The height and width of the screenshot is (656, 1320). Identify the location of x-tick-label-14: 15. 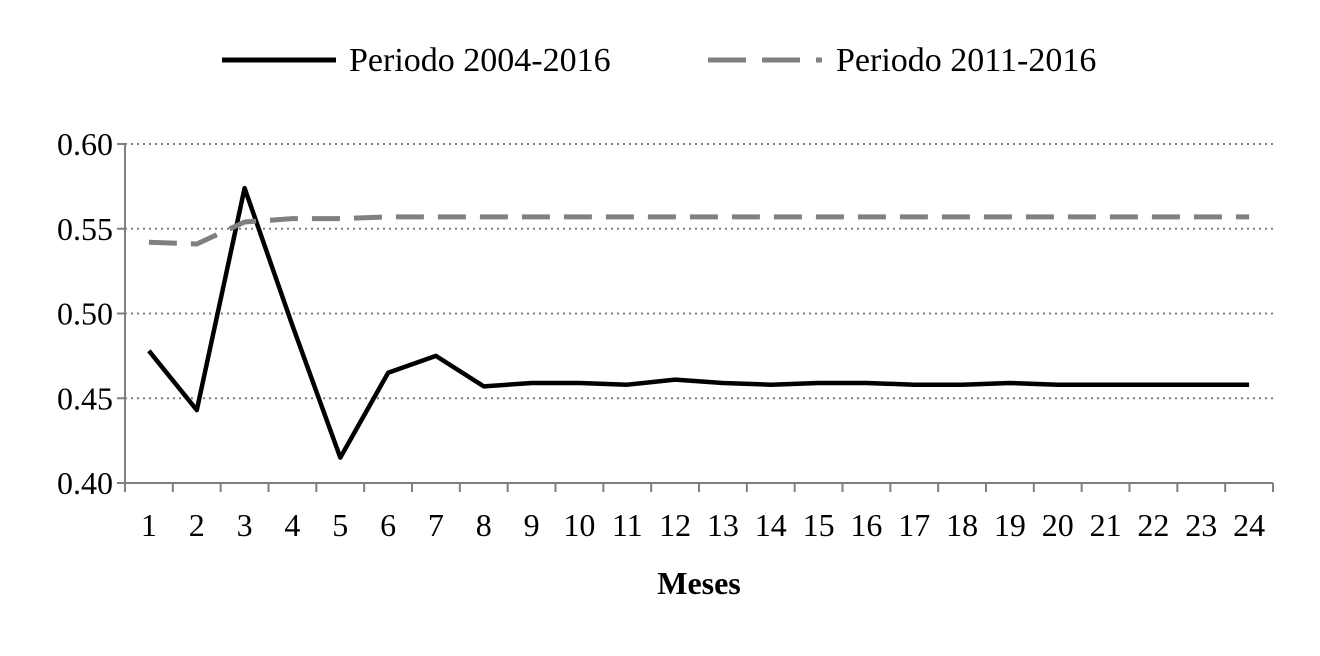
(819, 525).